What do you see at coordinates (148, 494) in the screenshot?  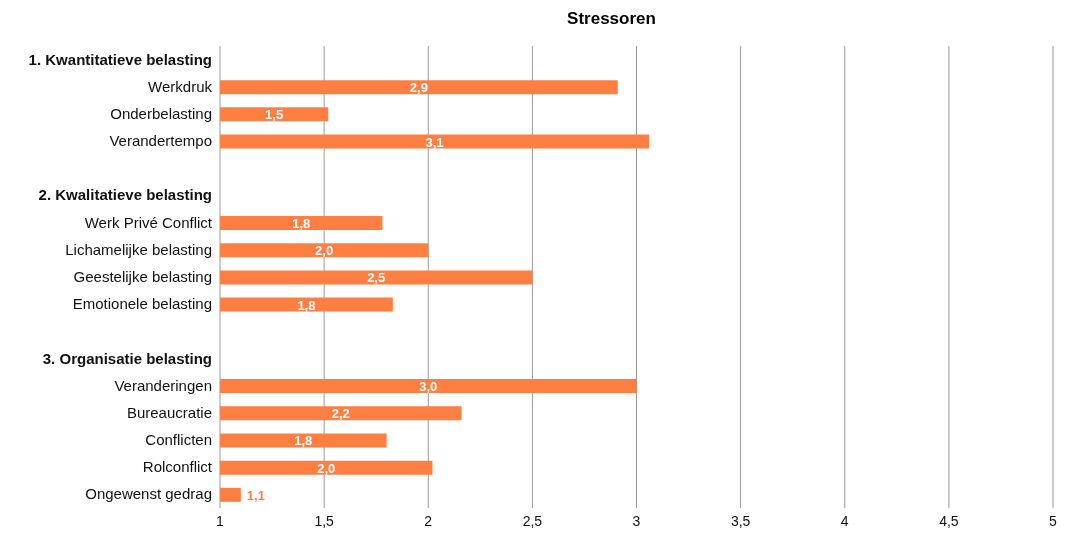 I see `y-tick-label: Ongewenst gedrag` at bounding box center [148, 494].